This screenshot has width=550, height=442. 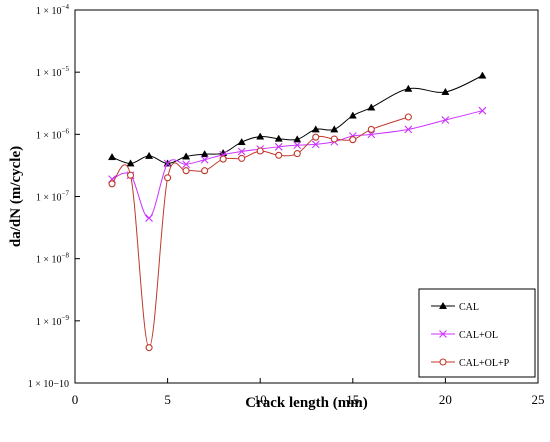 What do you see at coordinates (484, 363) in the screenshot?
I see `legend-label: CAL+OL+P` at bounding box center [484, 363].